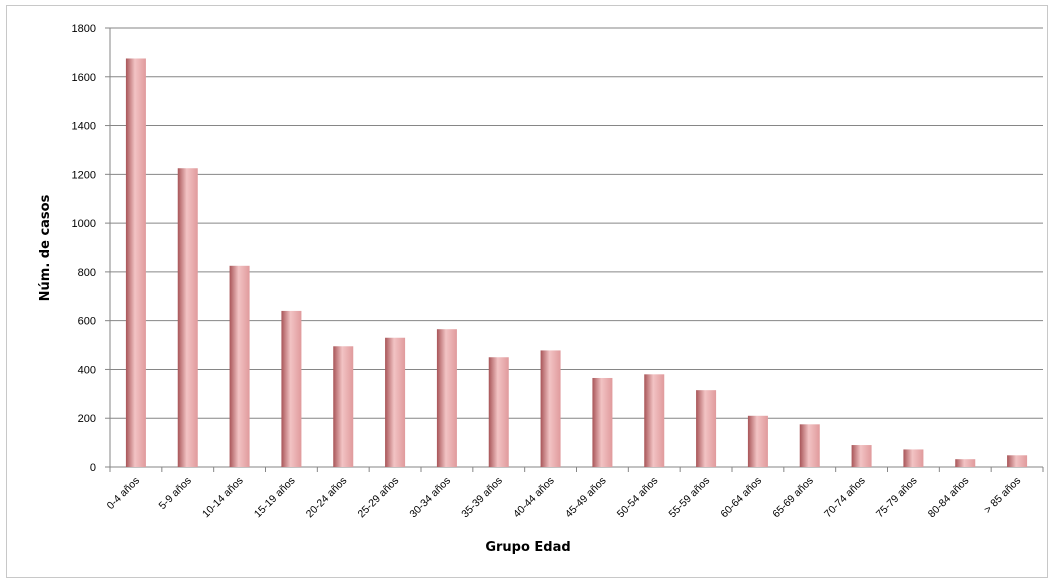 This screenshot has width=1051, height=581. What do you see at coordinates (174, 493) in the screenshot?
I see `x-tick-label: 5-9 años` at bounding box center [174, 493].